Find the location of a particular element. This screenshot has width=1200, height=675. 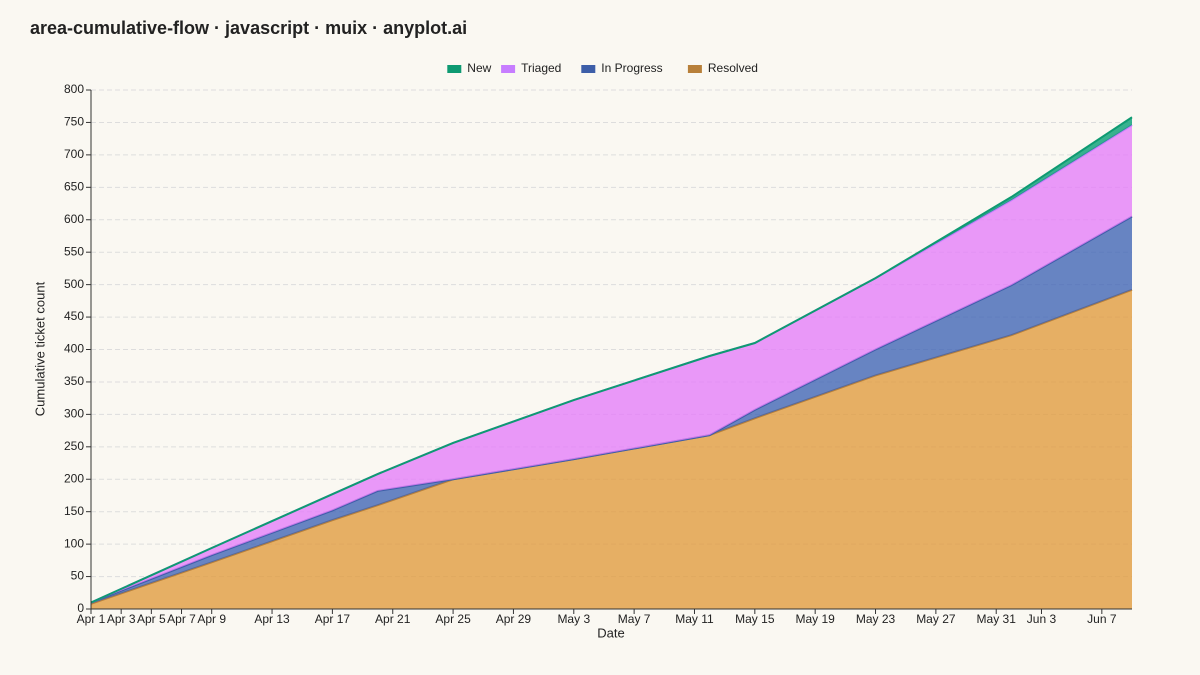

x-tick-label: May 31 is located at coordinates (997, 619).